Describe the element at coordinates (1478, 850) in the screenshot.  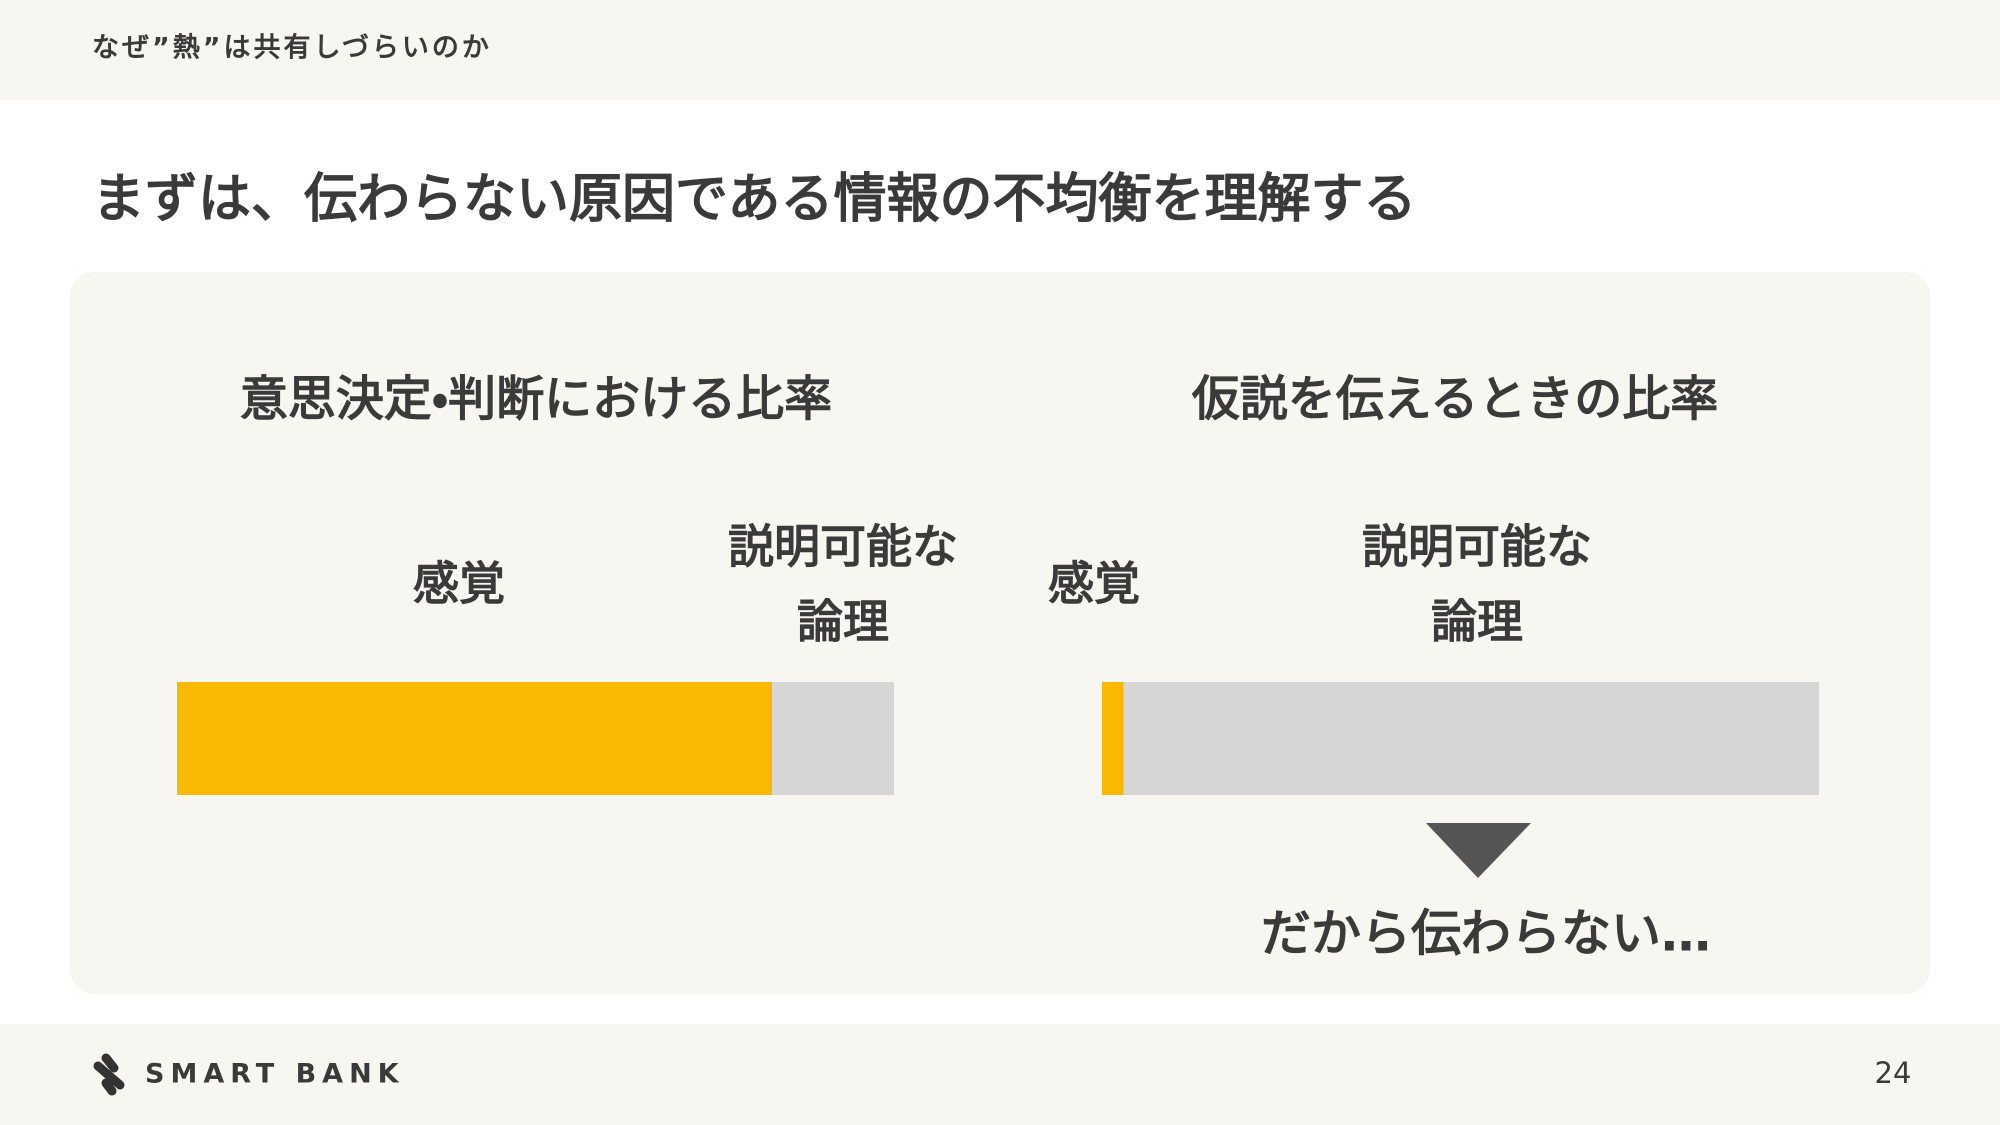
I see `arrow-down` at that location.